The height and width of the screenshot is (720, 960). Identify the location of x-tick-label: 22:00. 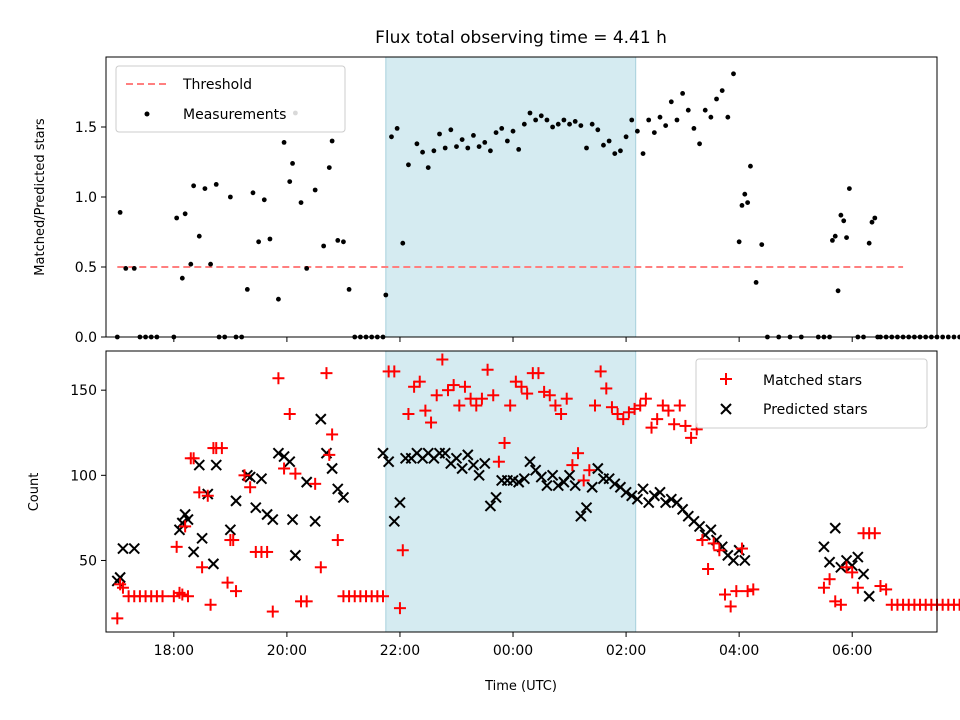
(400, 651).